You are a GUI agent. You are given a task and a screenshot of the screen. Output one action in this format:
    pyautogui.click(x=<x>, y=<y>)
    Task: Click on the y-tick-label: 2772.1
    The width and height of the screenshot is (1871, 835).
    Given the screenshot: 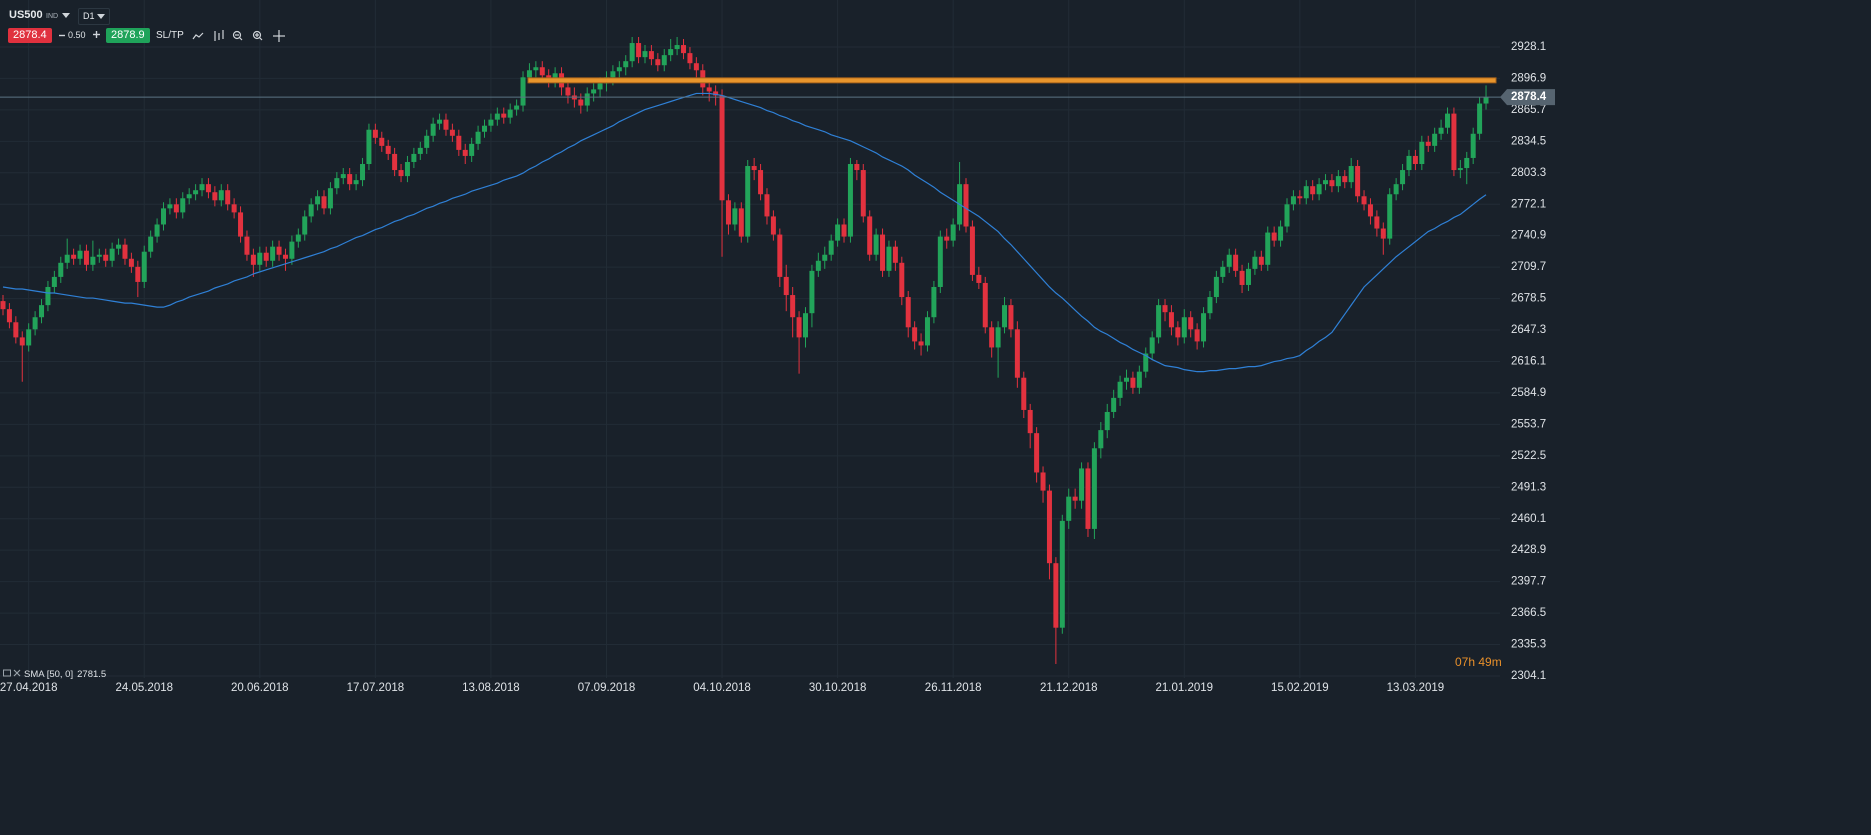 What is the action you would take?
    pyautogui.click(x=1528, y=204)
    